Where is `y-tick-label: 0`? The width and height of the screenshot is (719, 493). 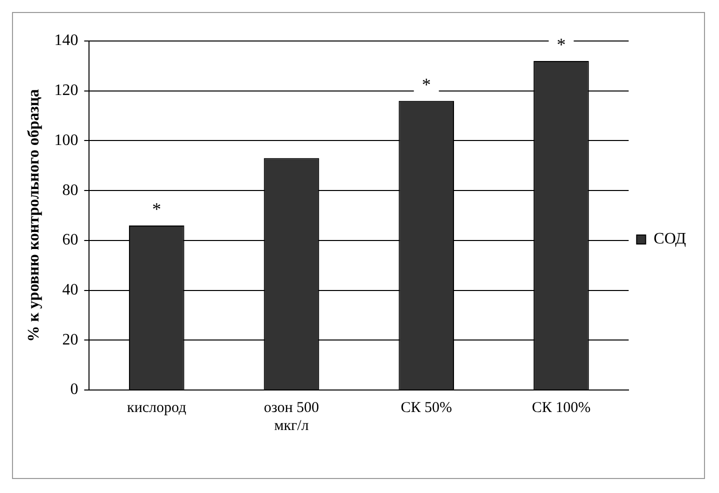
y-tick-label: 0 is located at coordinates (74, 389).